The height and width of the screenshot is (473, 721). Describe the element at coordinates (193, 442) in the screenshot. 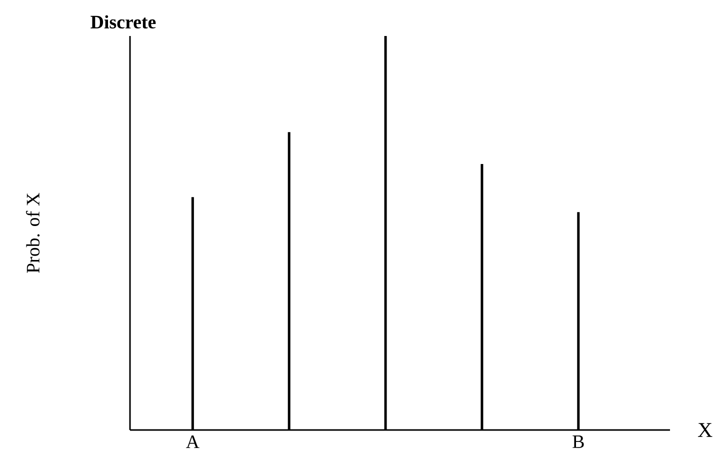

I see `x-tick-label: A` at that location.